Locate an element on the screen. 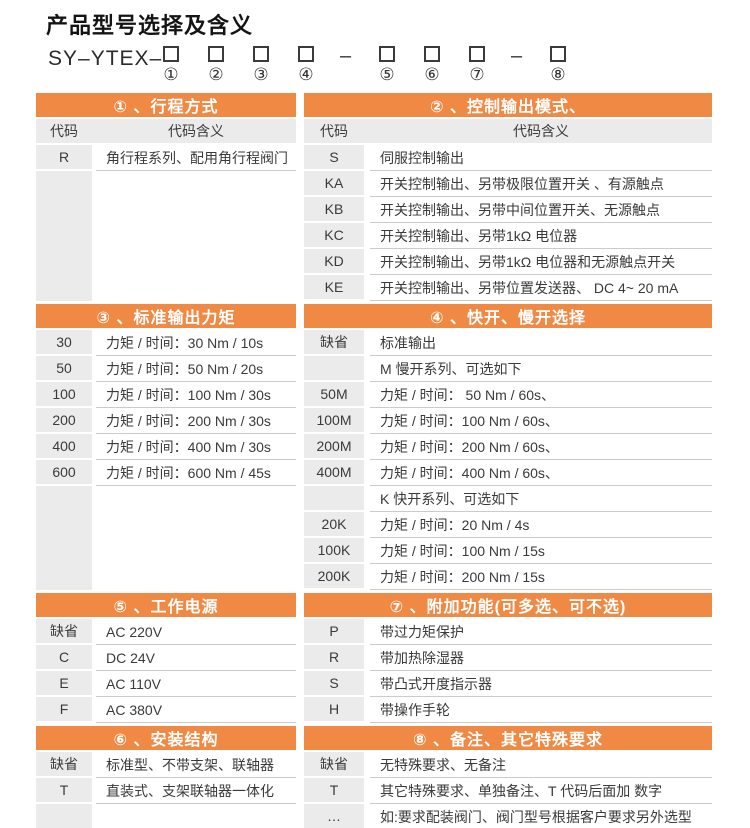  table-row: S 带凸式开度指示器 is located at coordinates (508, 684).